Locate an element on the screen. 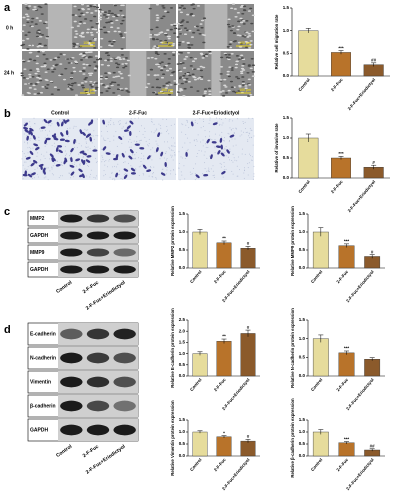  panel-label: a is located at coordinates (7, 8).